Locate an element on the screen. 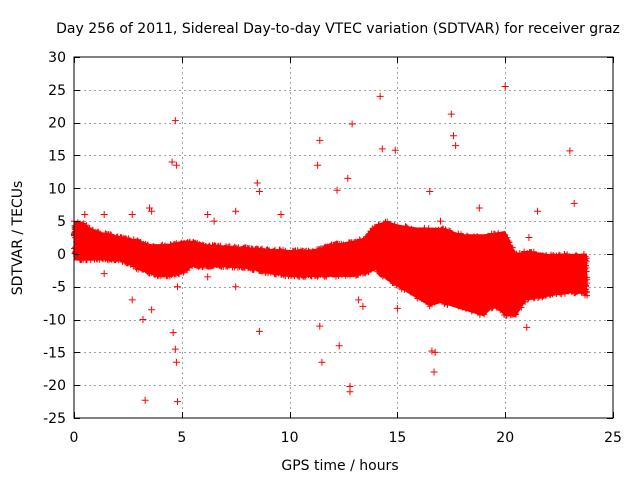 The width and height of the screenshot is (640, 480). y-tick-label: -15 is located at coordinates (54, 353).